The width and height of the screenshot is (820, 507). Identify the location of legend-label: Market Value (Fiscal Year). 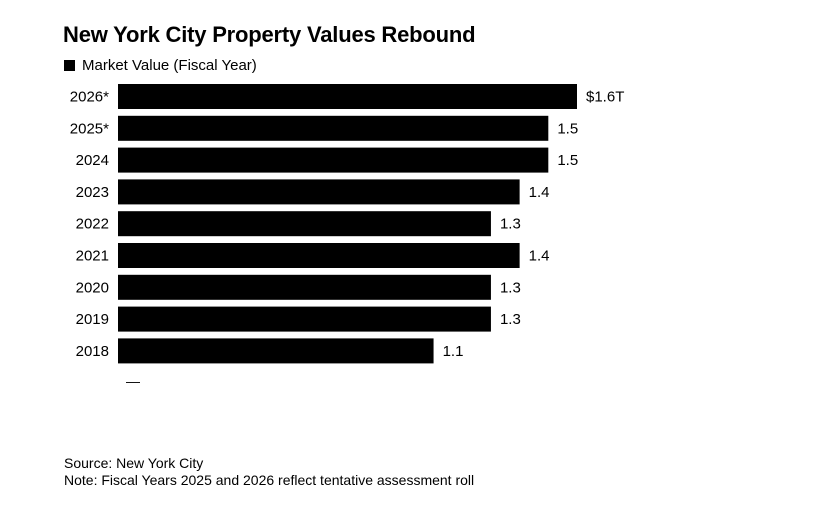
(169, 65).